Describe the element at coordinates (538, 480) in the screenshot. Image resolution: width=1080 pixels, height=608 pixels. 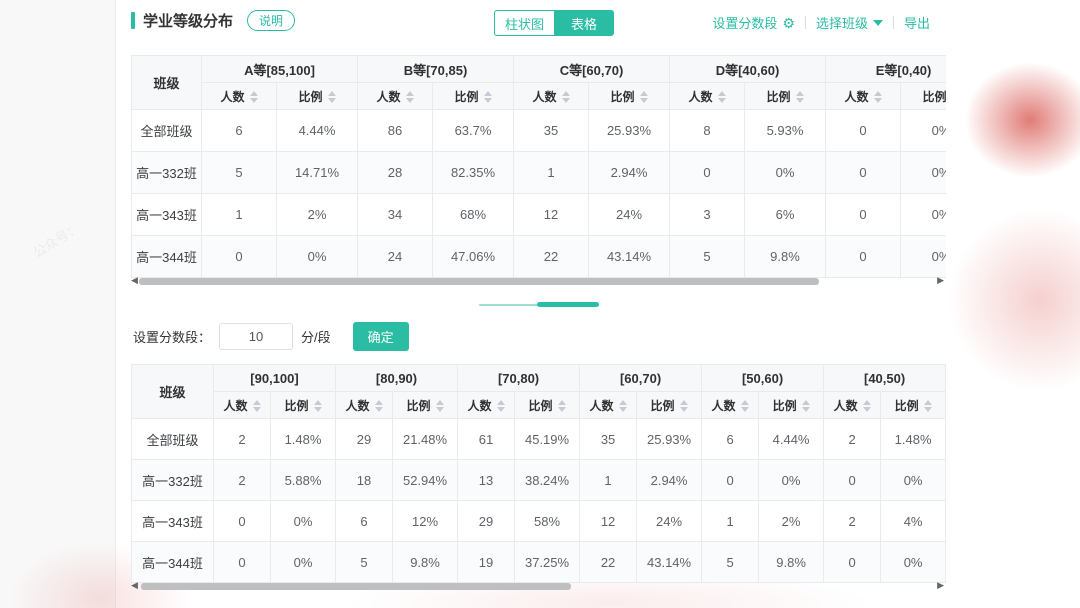
I see `table-row: 高一332班 2 5.88% 18 52.94% 13 38.24% 1 2.94% 0 0% 0 0%` at that location.